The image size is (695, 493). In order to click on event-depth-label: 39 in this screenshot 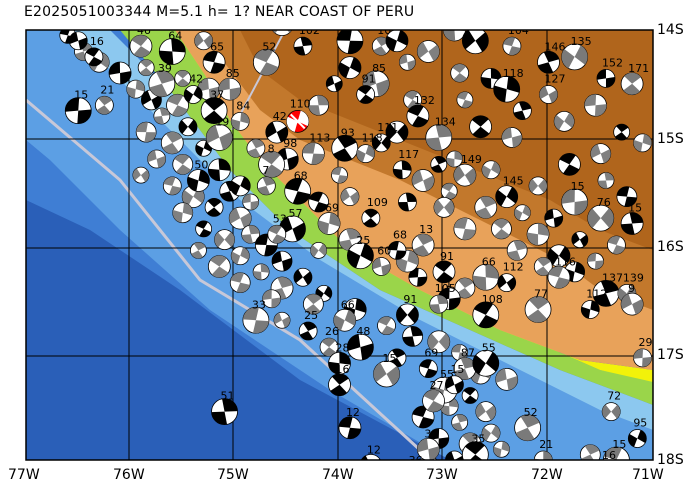, I will do `click(165, 68)`.